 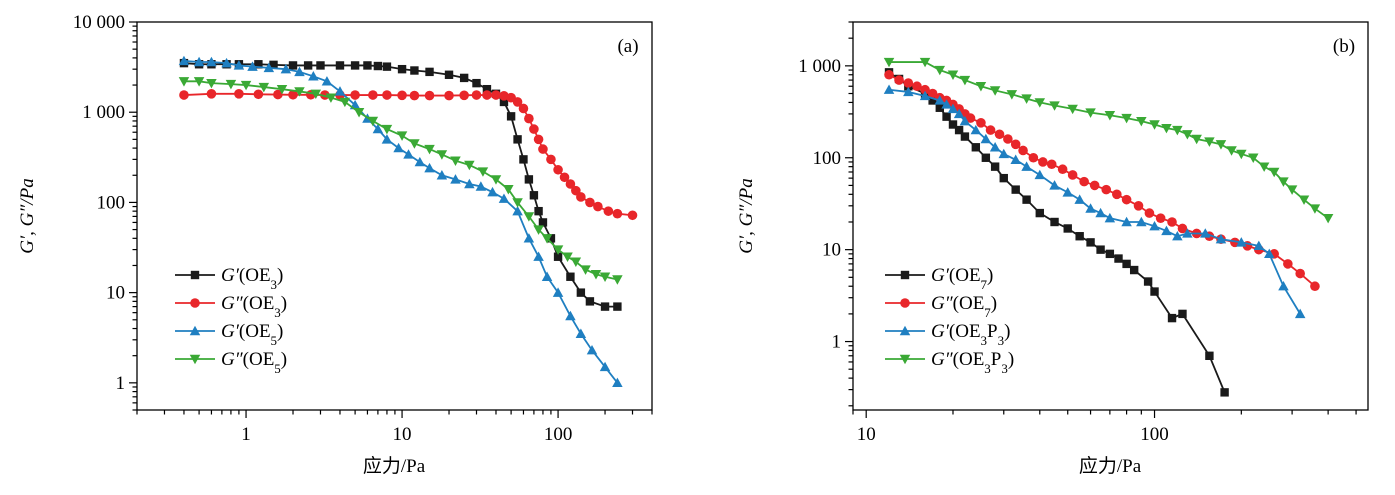 I want to click on y-axis-label-b: G′, G″/Pa, so click(x=746, y=215).